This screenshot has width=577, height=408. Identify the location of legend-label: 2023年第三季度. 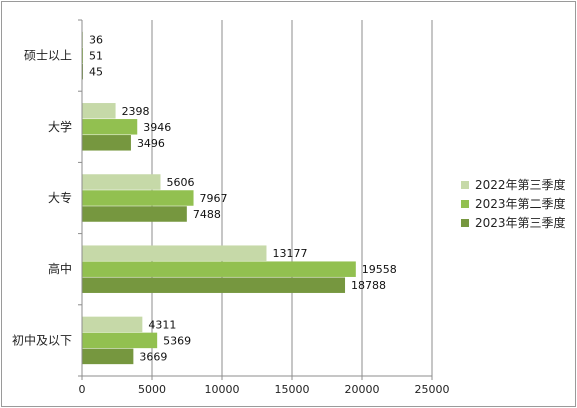
(520, 222).